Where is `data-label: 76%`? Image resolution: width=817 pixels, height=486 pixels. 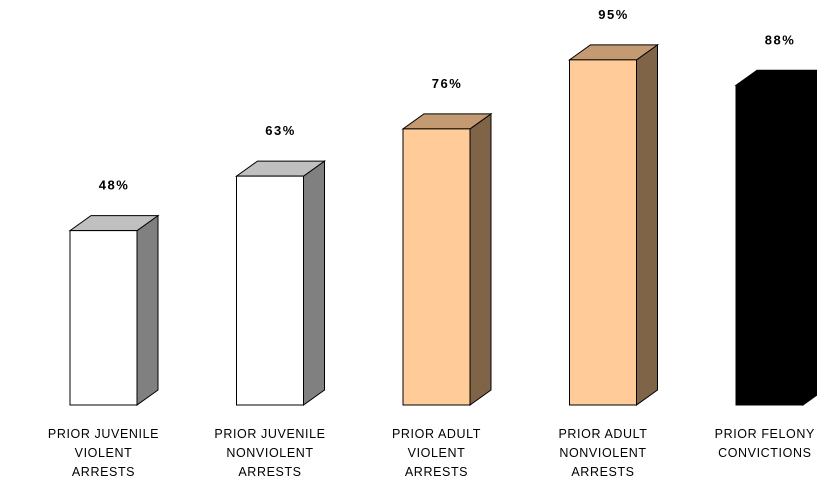 data-label: 76% is located at coordinates (447, 83).